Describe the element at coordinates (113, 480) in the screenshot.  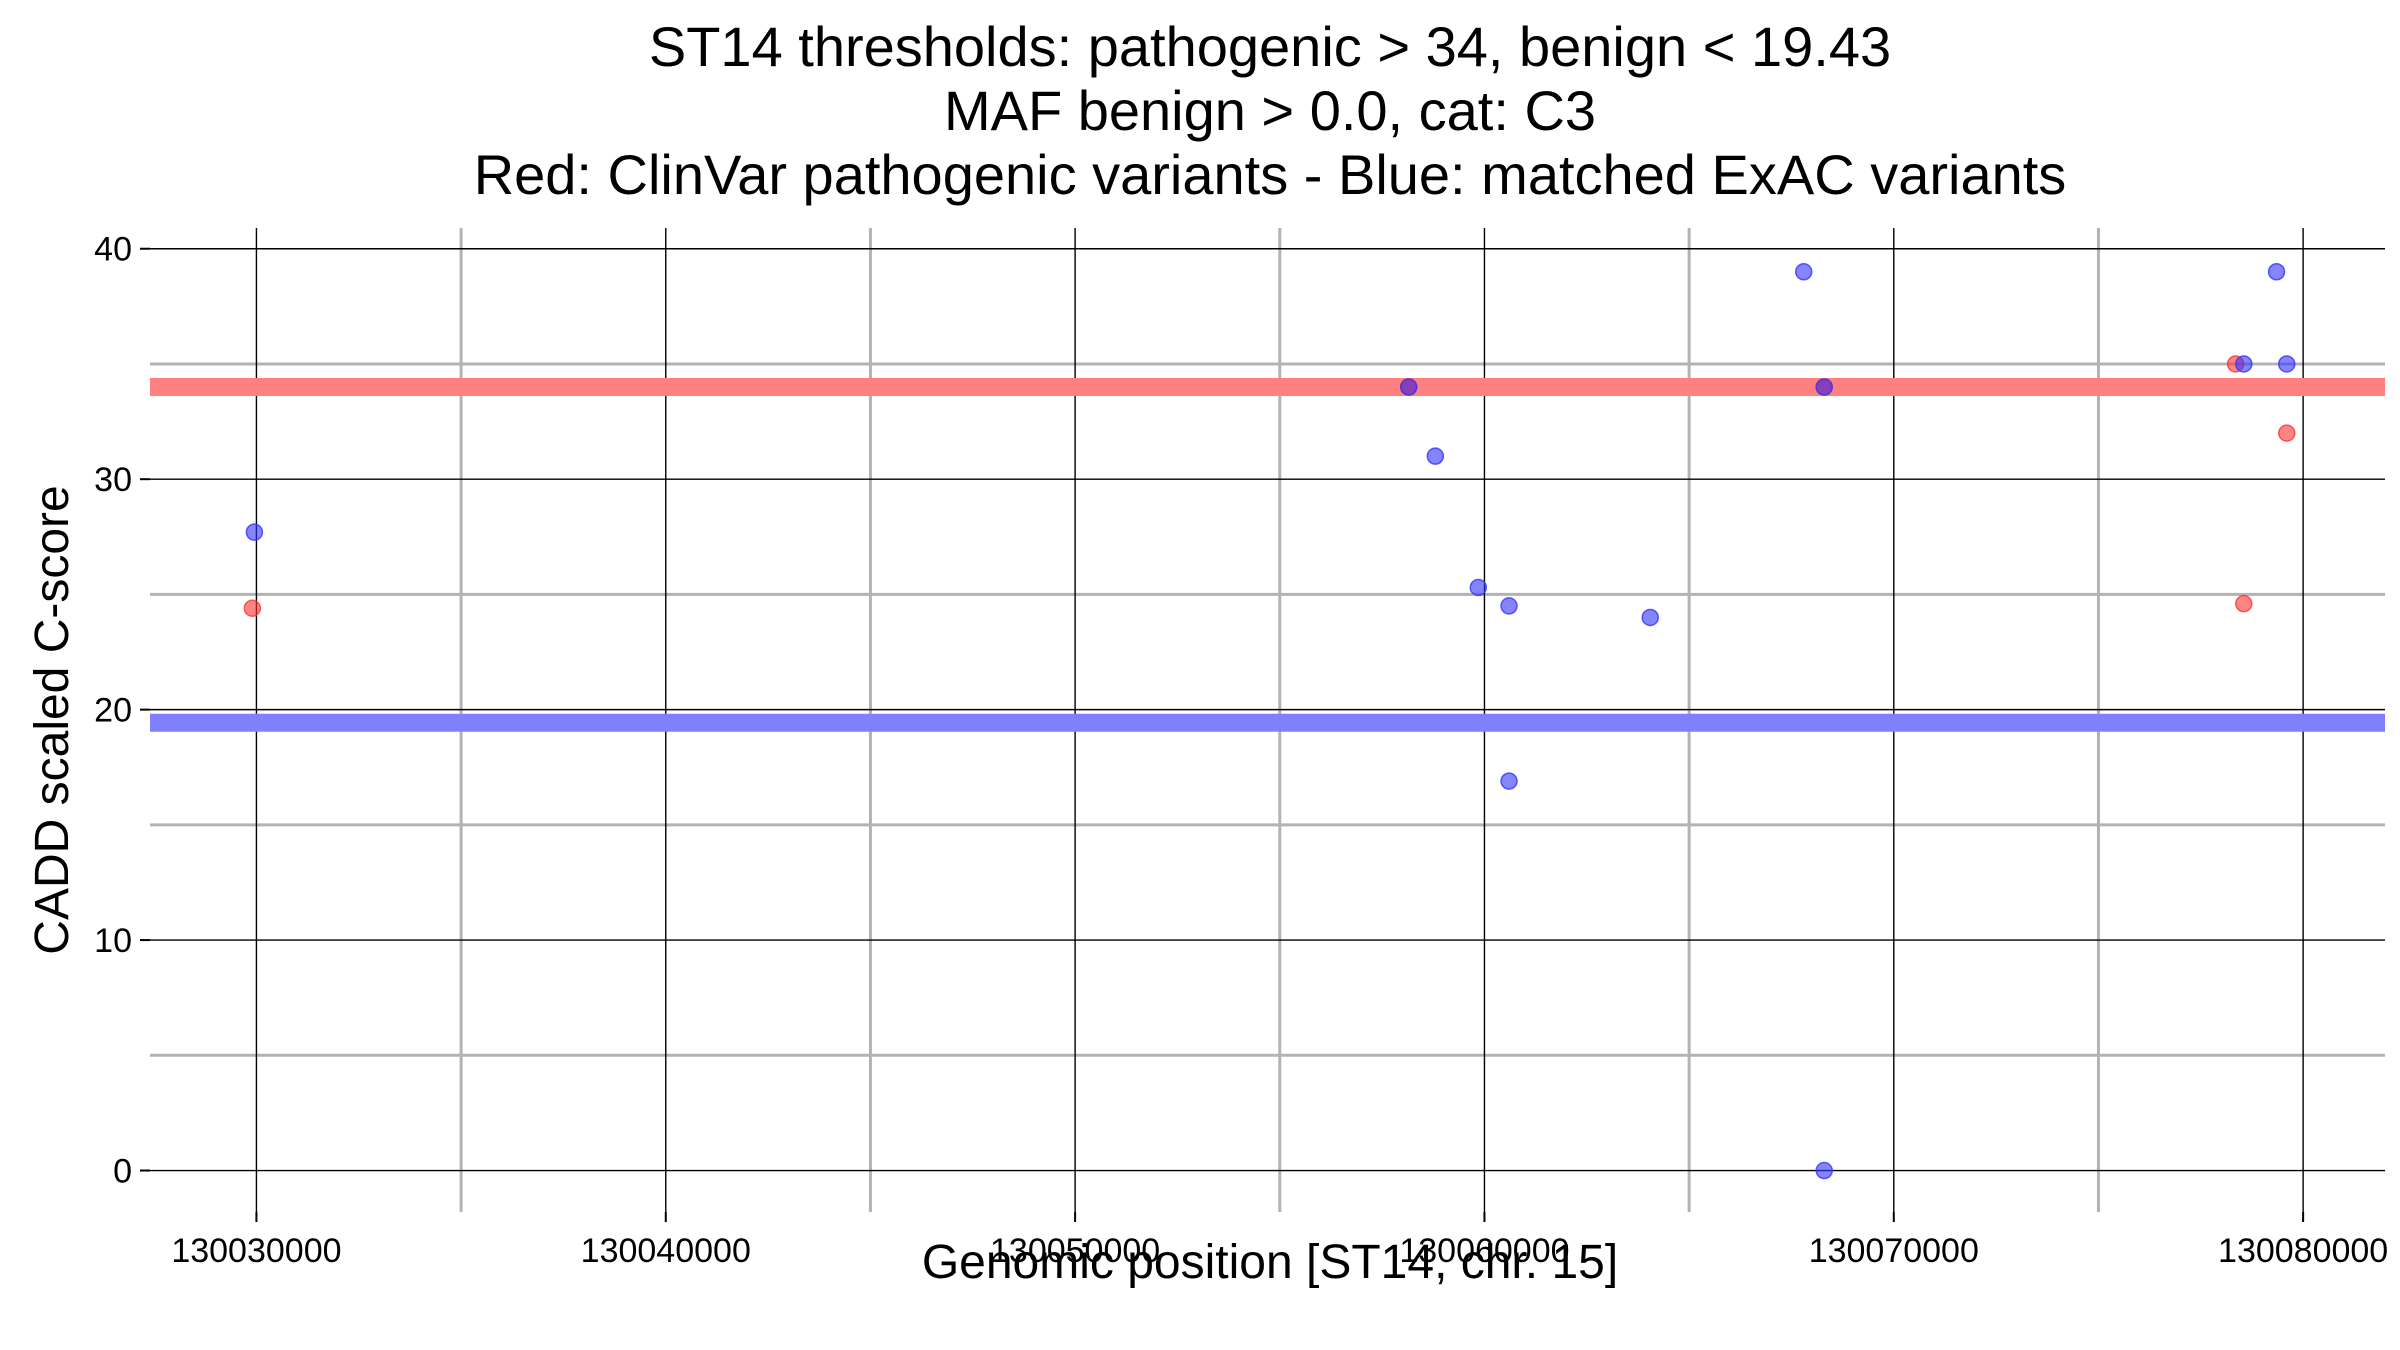
I see `y-tick-label: 30` at that location.